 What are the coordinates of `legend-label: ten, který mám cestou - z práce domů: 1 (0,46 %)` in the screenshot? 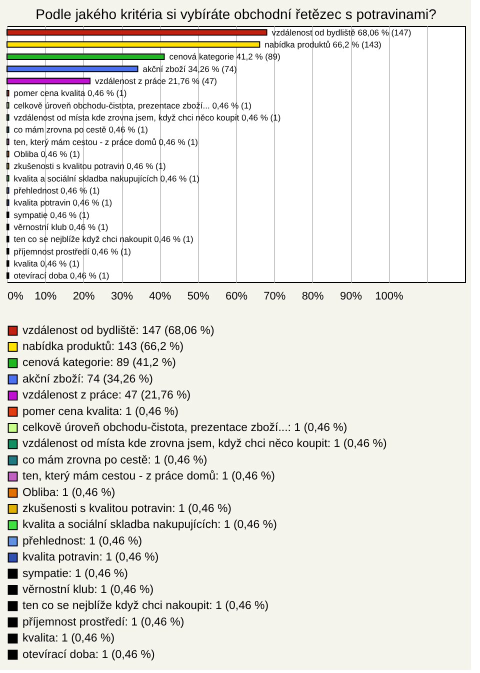 It's located at (149, 476).